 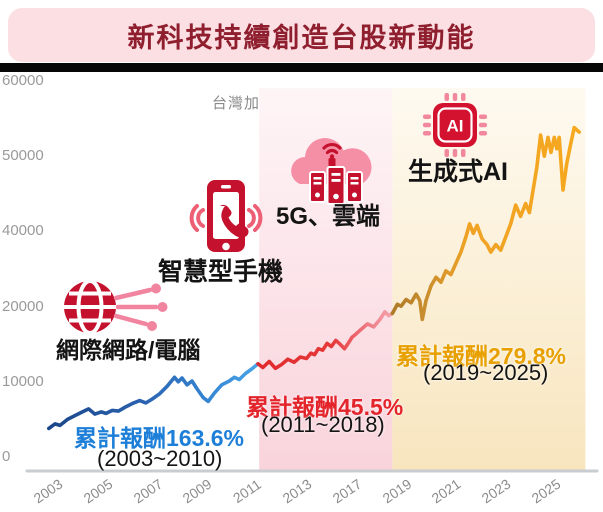 I want to click on generative-ai-era-label: 生成式AI, so click(x=458, y=172).